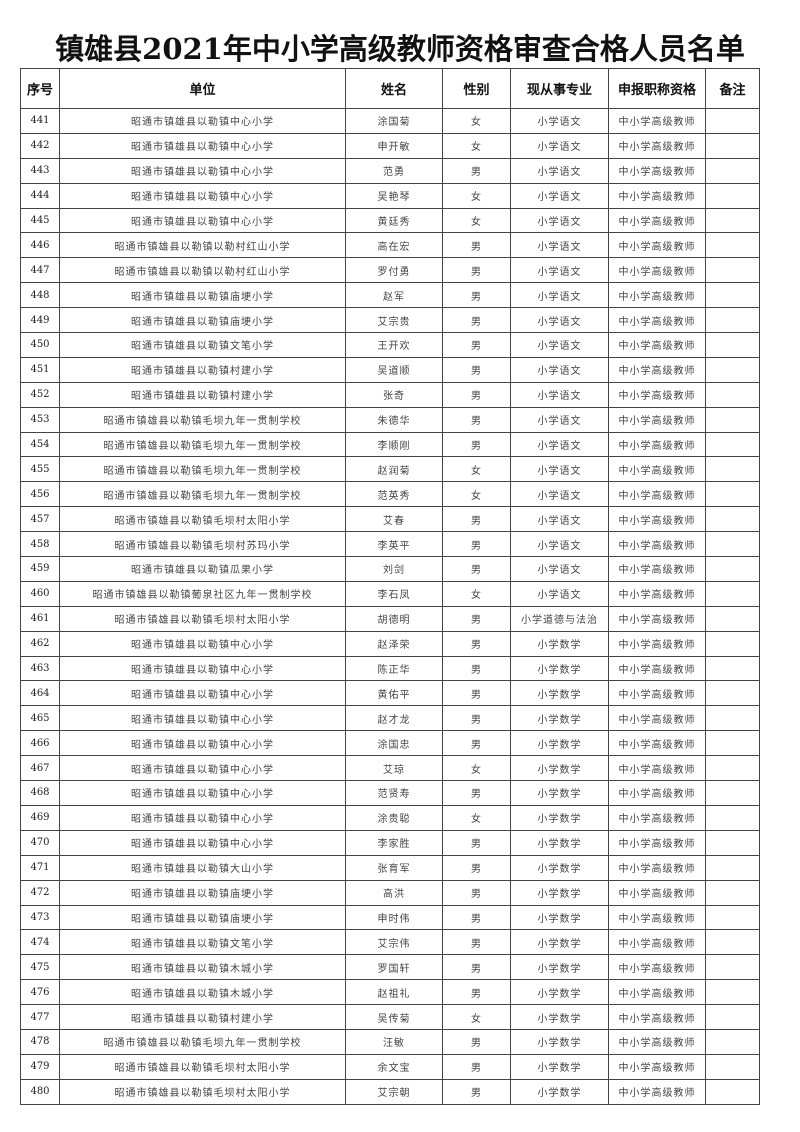 Image resolution: width=800 pixels, height=1132 pixels. I want to click on cell-name: 申开敏, so click(394, 145).